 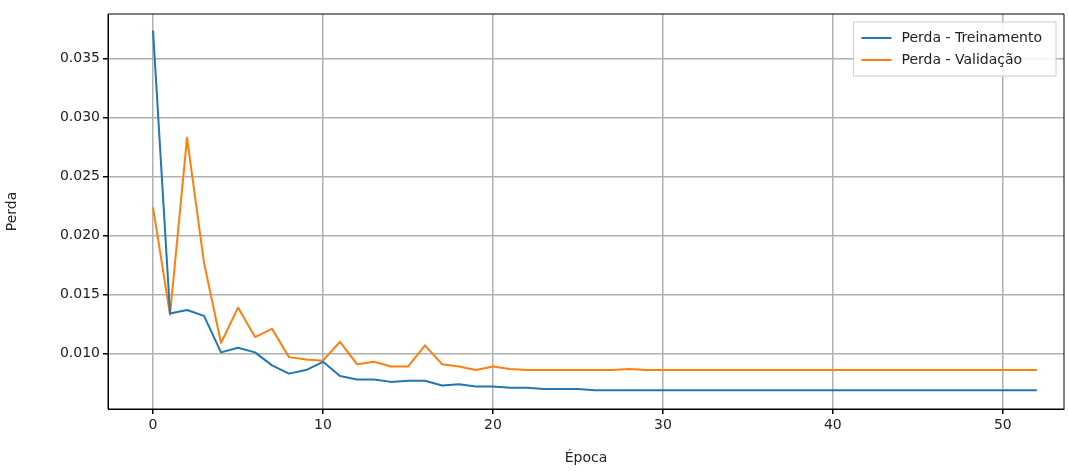 I want to click on y-axis-title: Perda, so click(x=11, y=211).